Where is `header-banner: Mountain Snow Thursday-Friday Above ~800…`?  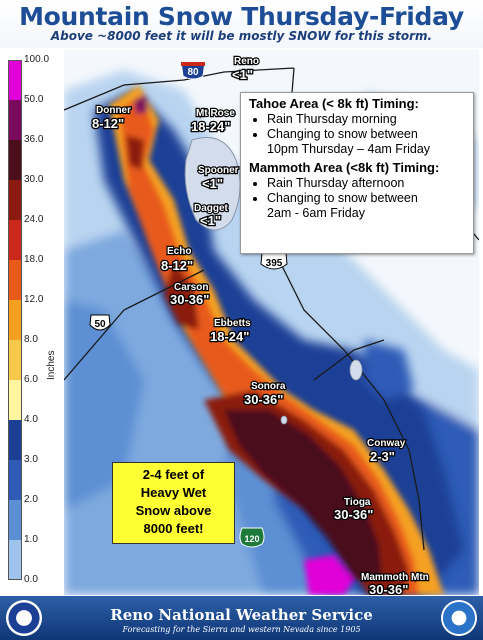 header-banner: Mountain Snow Thursday-Friday Above ~800… is located at coordinates (241, 24).